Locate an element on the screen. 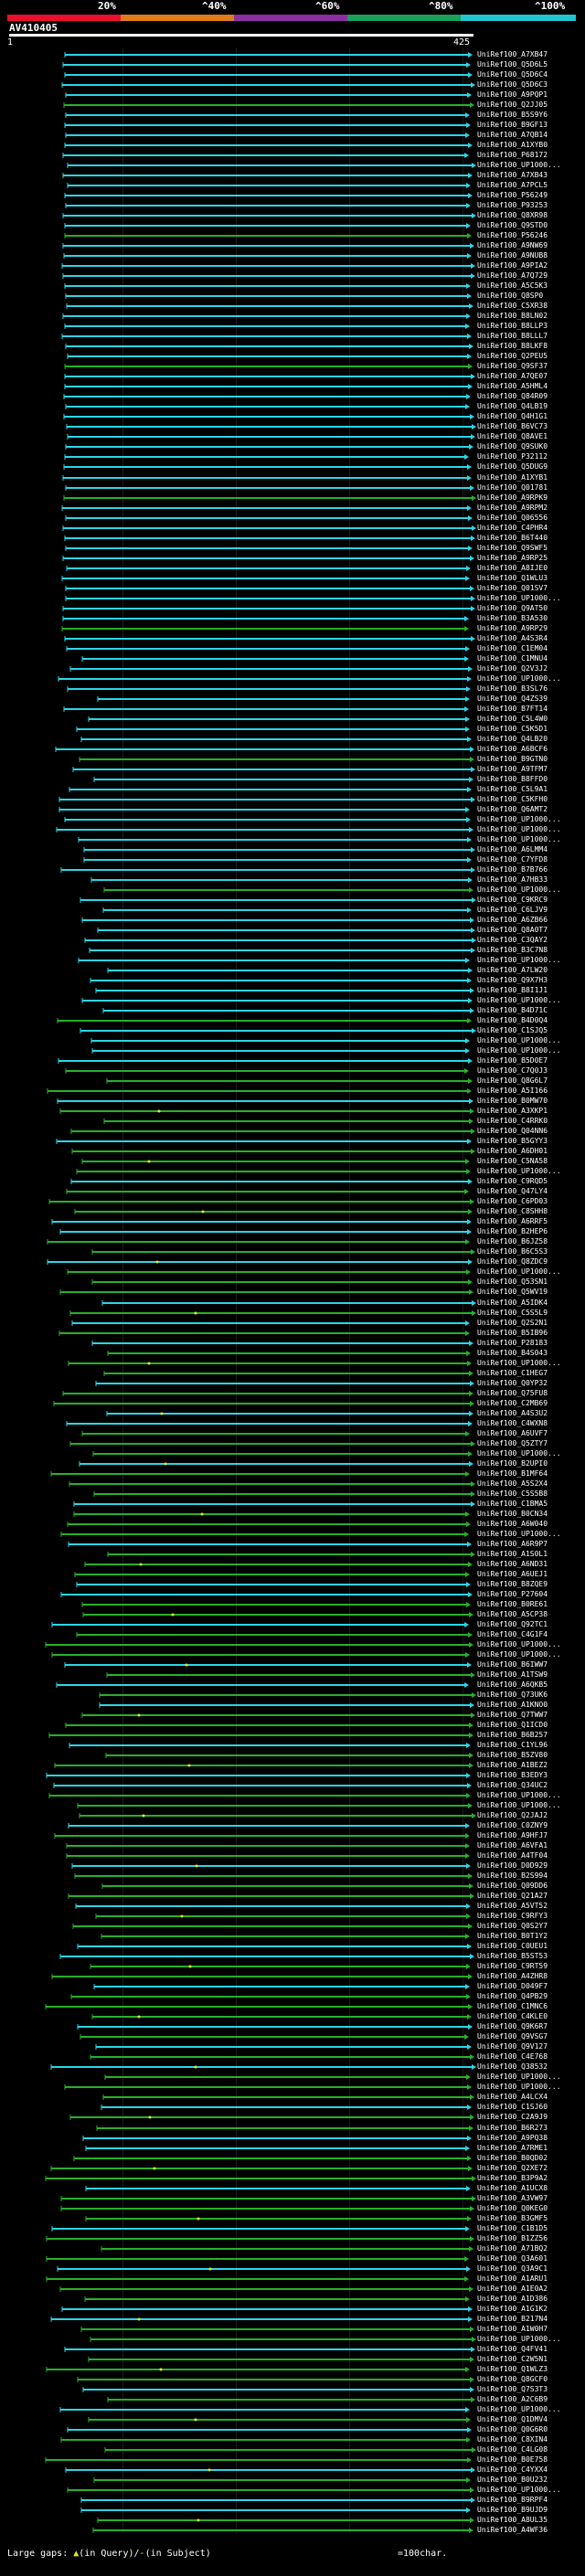  hit-label: UniRef100_Q38532 is located at coordinates (512, 2066).